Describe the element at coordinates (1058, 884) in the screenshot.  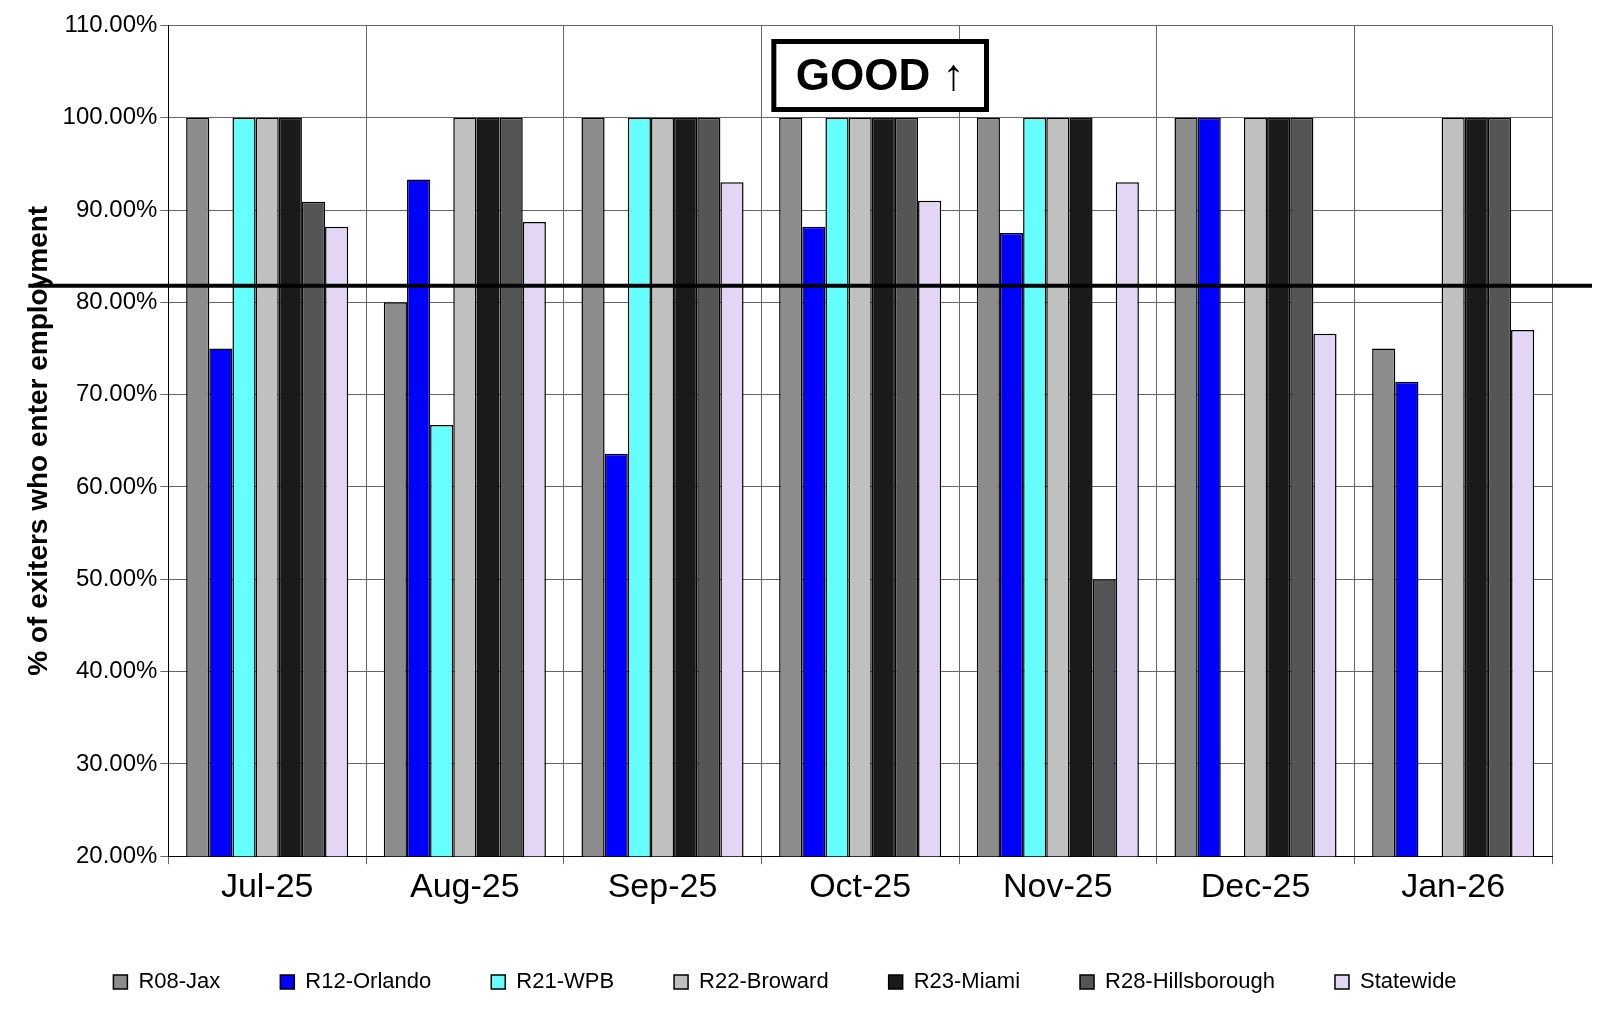
I see `x-tick-label: Nov-25` at that location.